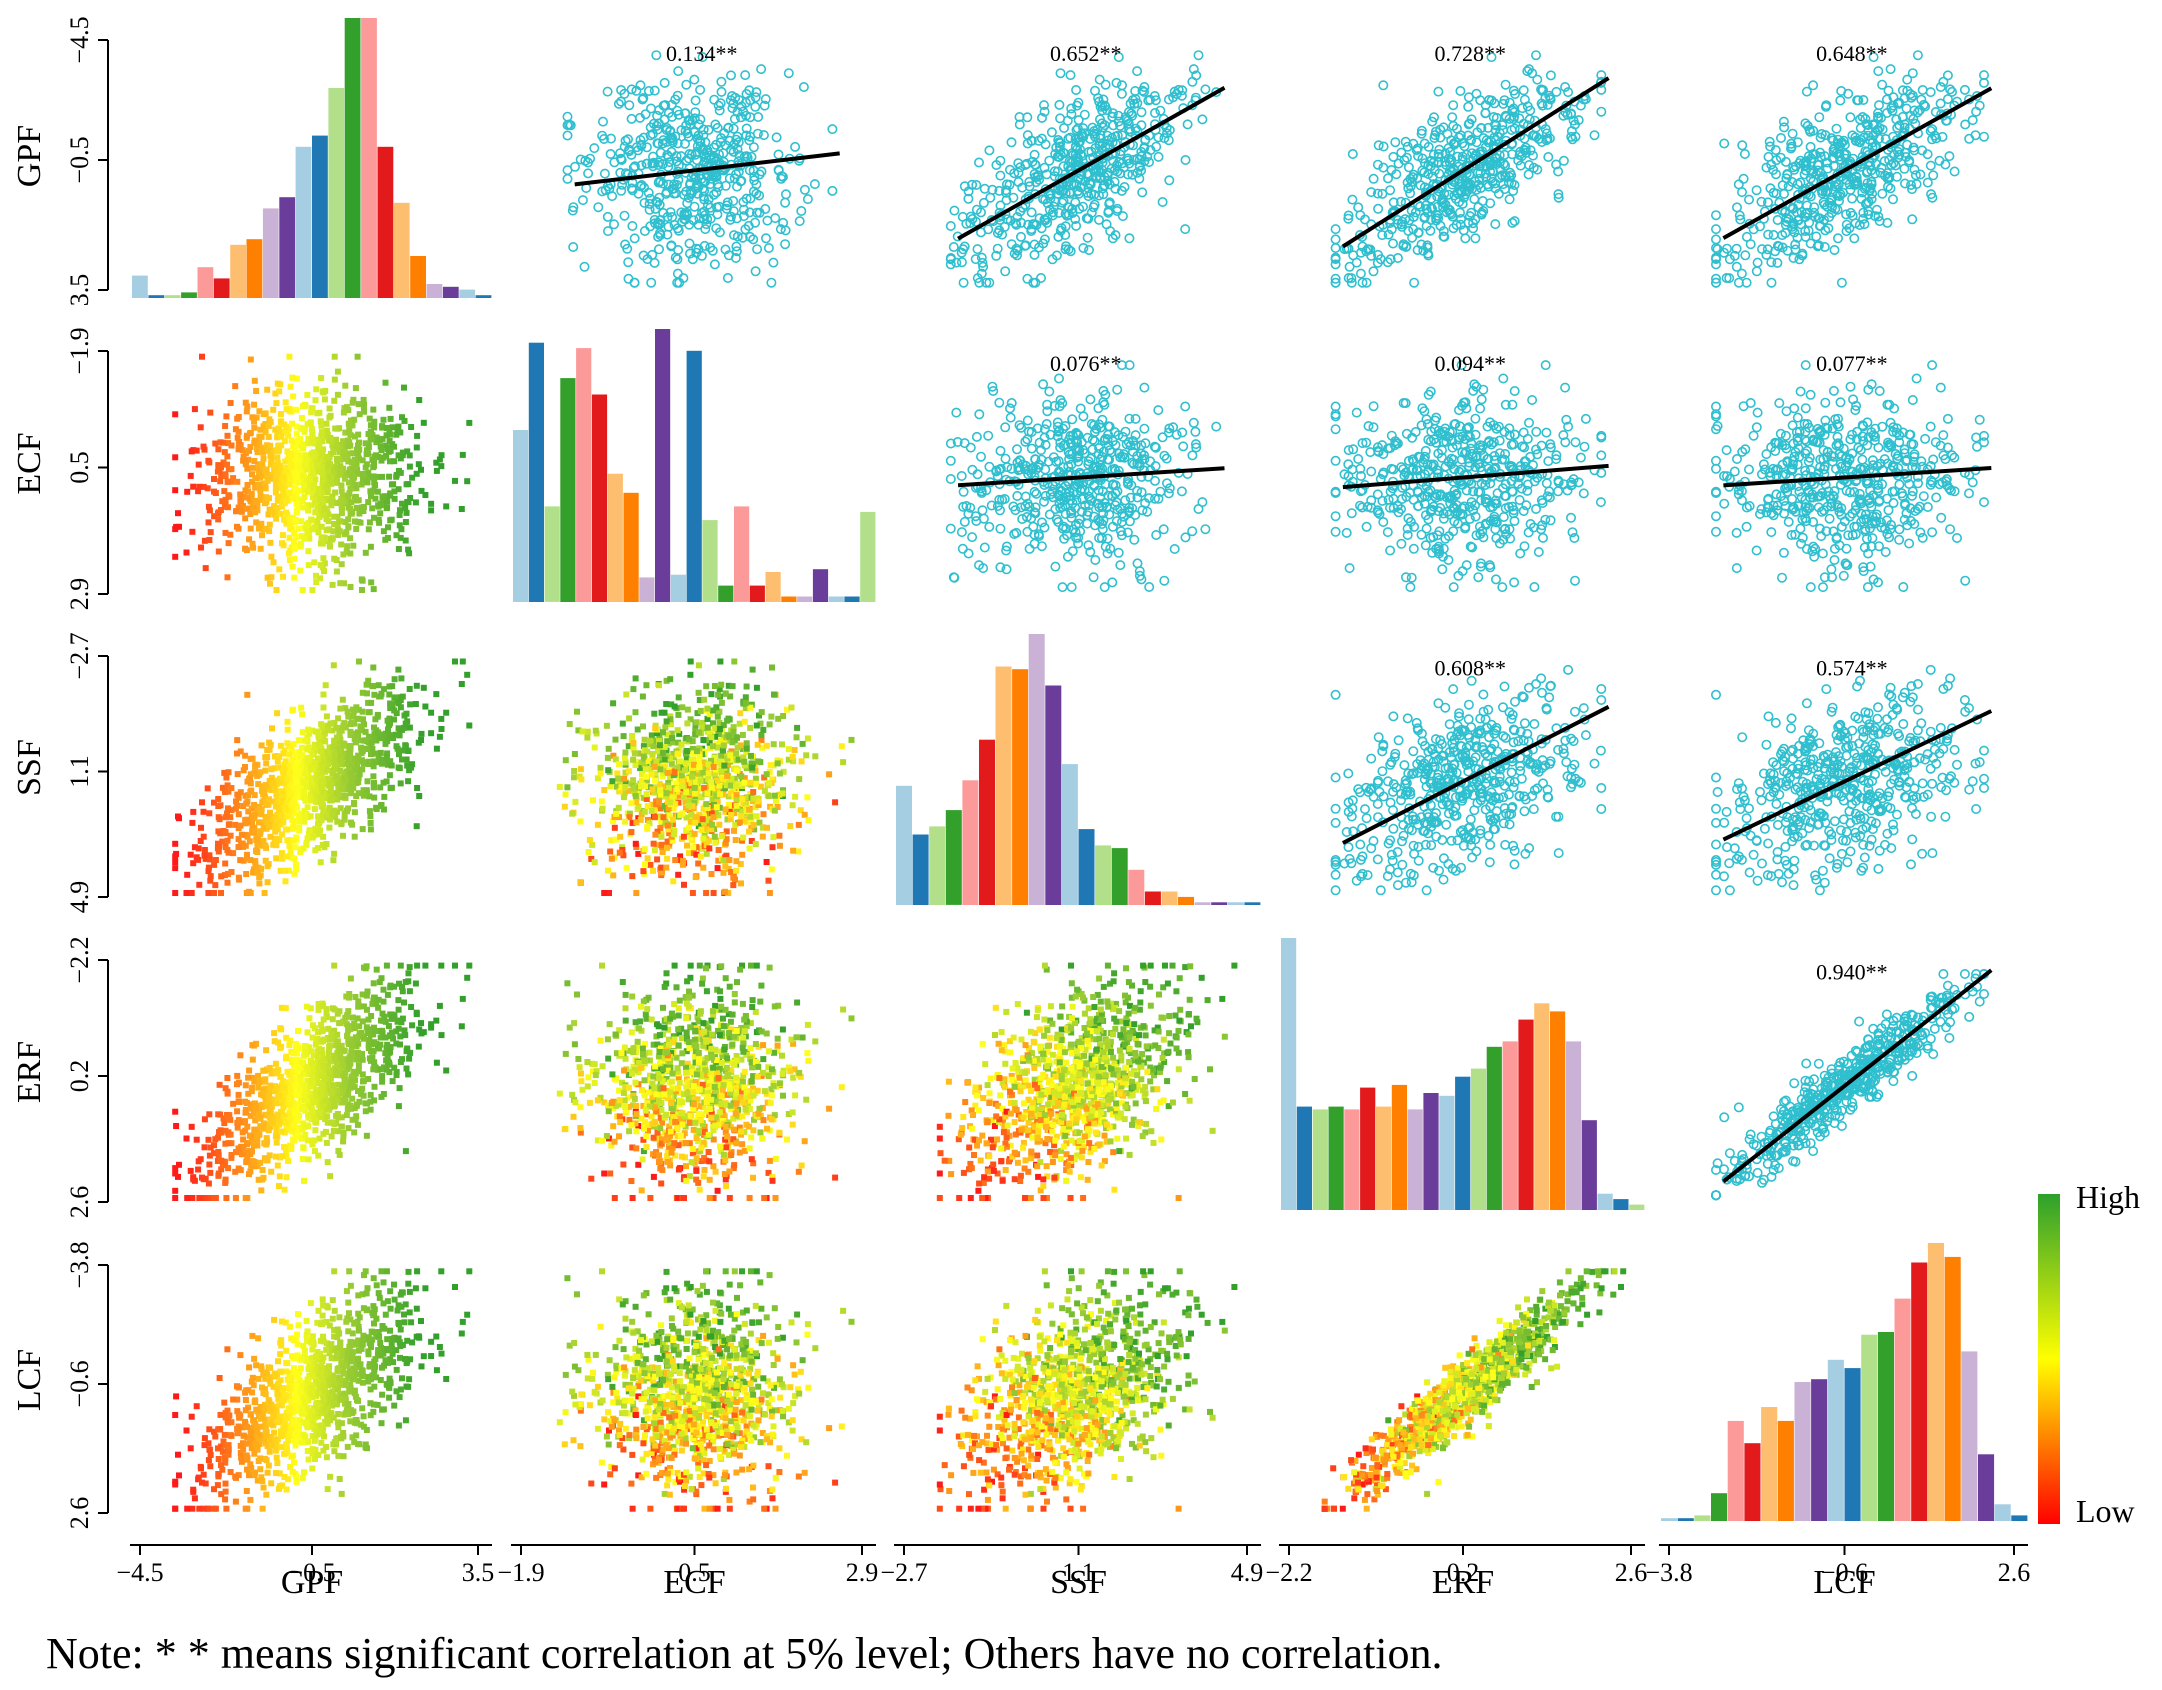 Image resolution: width=2162 pixels, height=1690 pixels. I want to click on panel-ecf-lcf, so click(1851, 476).